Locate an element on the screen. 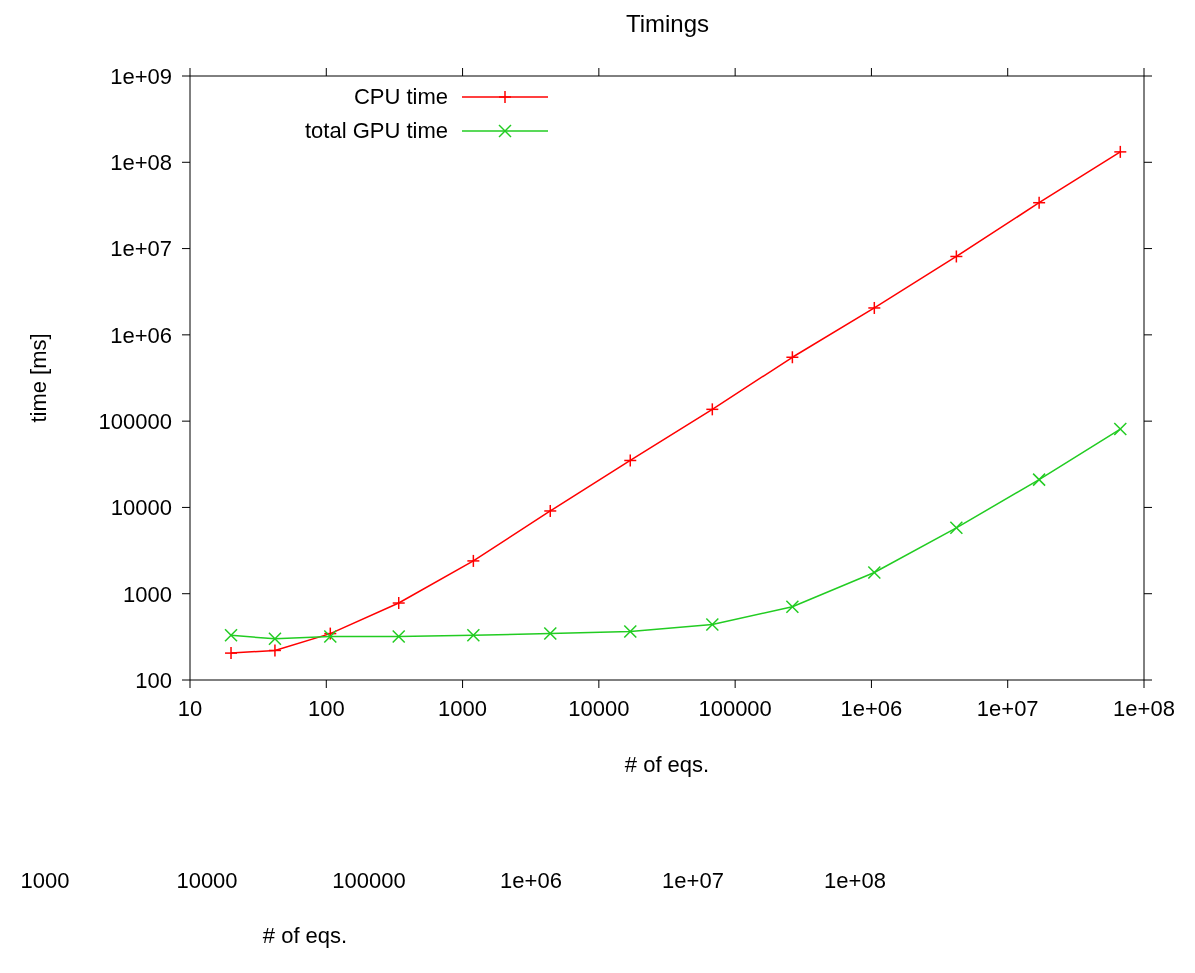 This screenshot has width=1195, height=973. text: 1e+07 is located at coordinates (693, 881).